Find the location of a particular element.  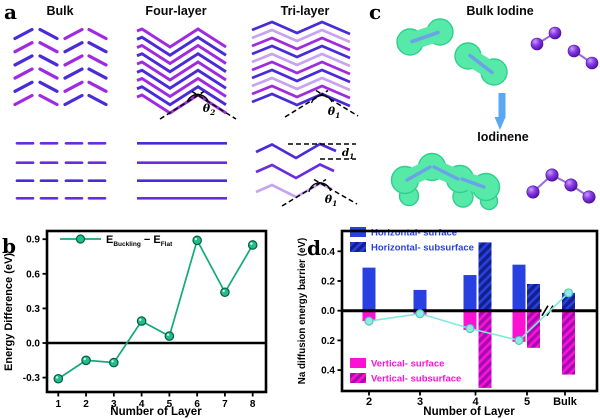

panel-b-legend: EBuckling − EFlat is located at coordinates (116, 241).